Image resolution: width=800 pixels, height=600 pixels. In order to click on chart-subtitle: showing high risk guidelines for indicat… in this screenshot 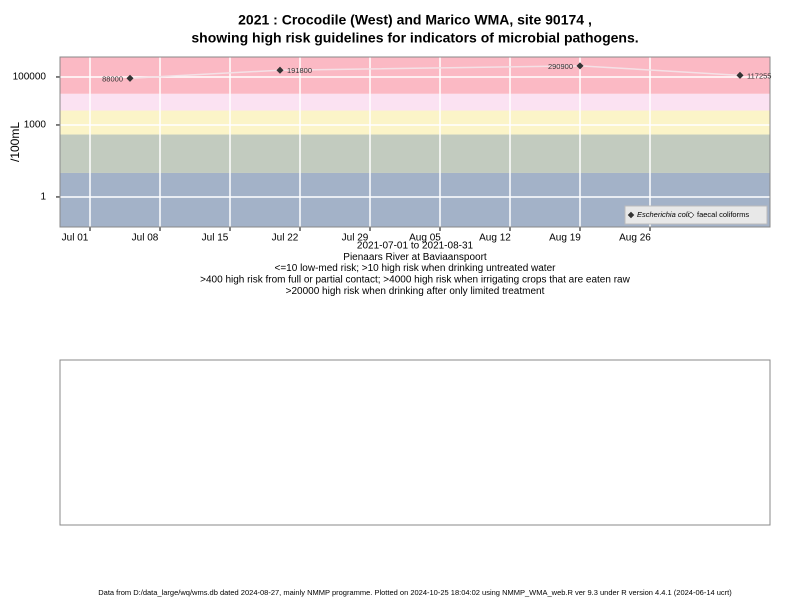, I will do `click(414, 38)`.